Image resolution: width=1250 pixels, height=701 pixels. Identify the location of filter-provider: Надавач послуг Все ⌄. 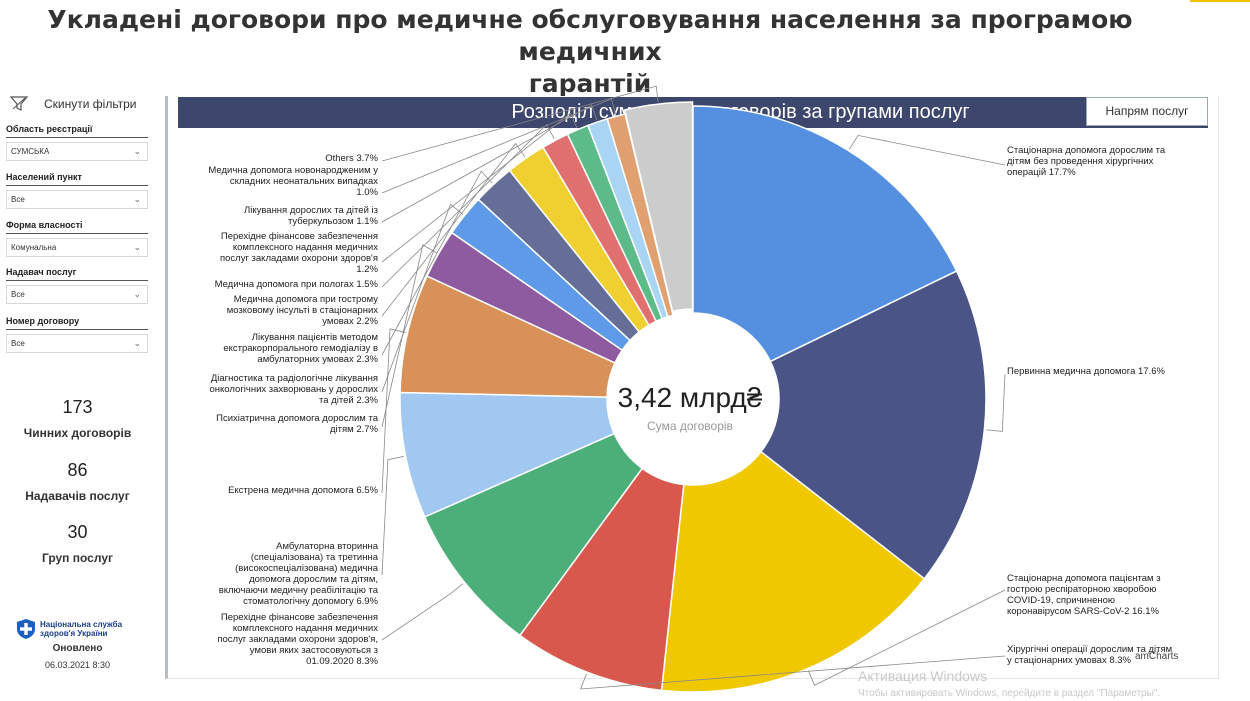
(77, 285).